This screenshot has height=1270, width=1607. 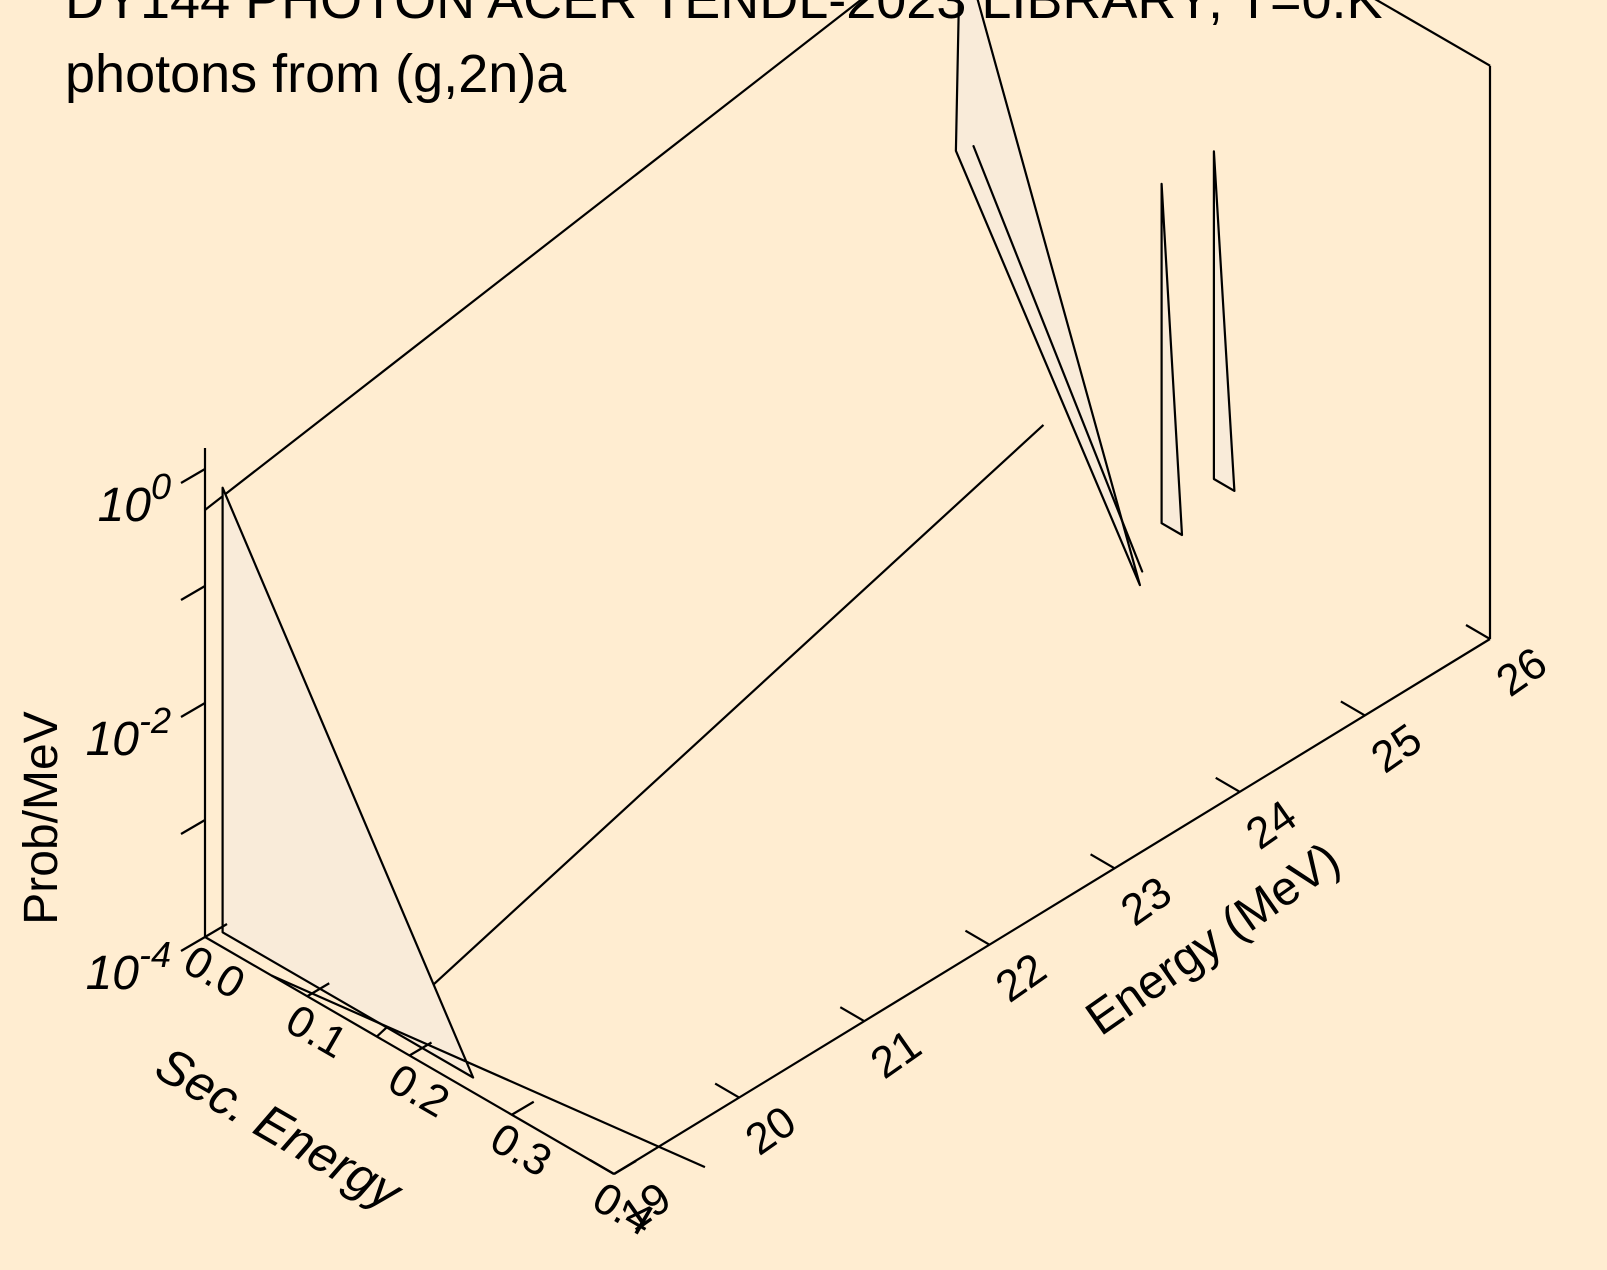 What do you see at coordinates (348, 782) in the screenshot?
I see `series-0-slice` at bounding box center [348, 782].